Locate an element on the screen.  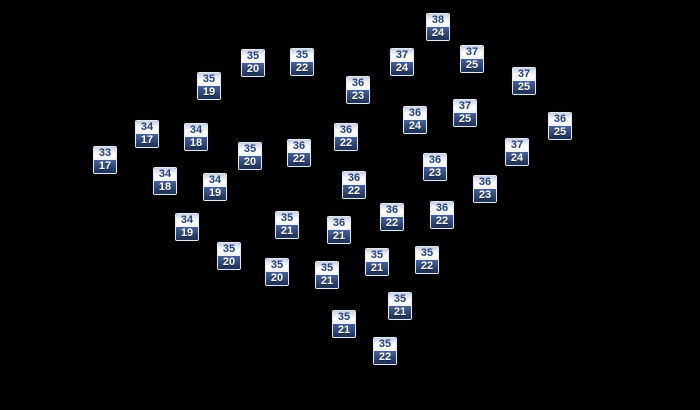
temp-marker: 36 21 is located at coordinates (339, 230).